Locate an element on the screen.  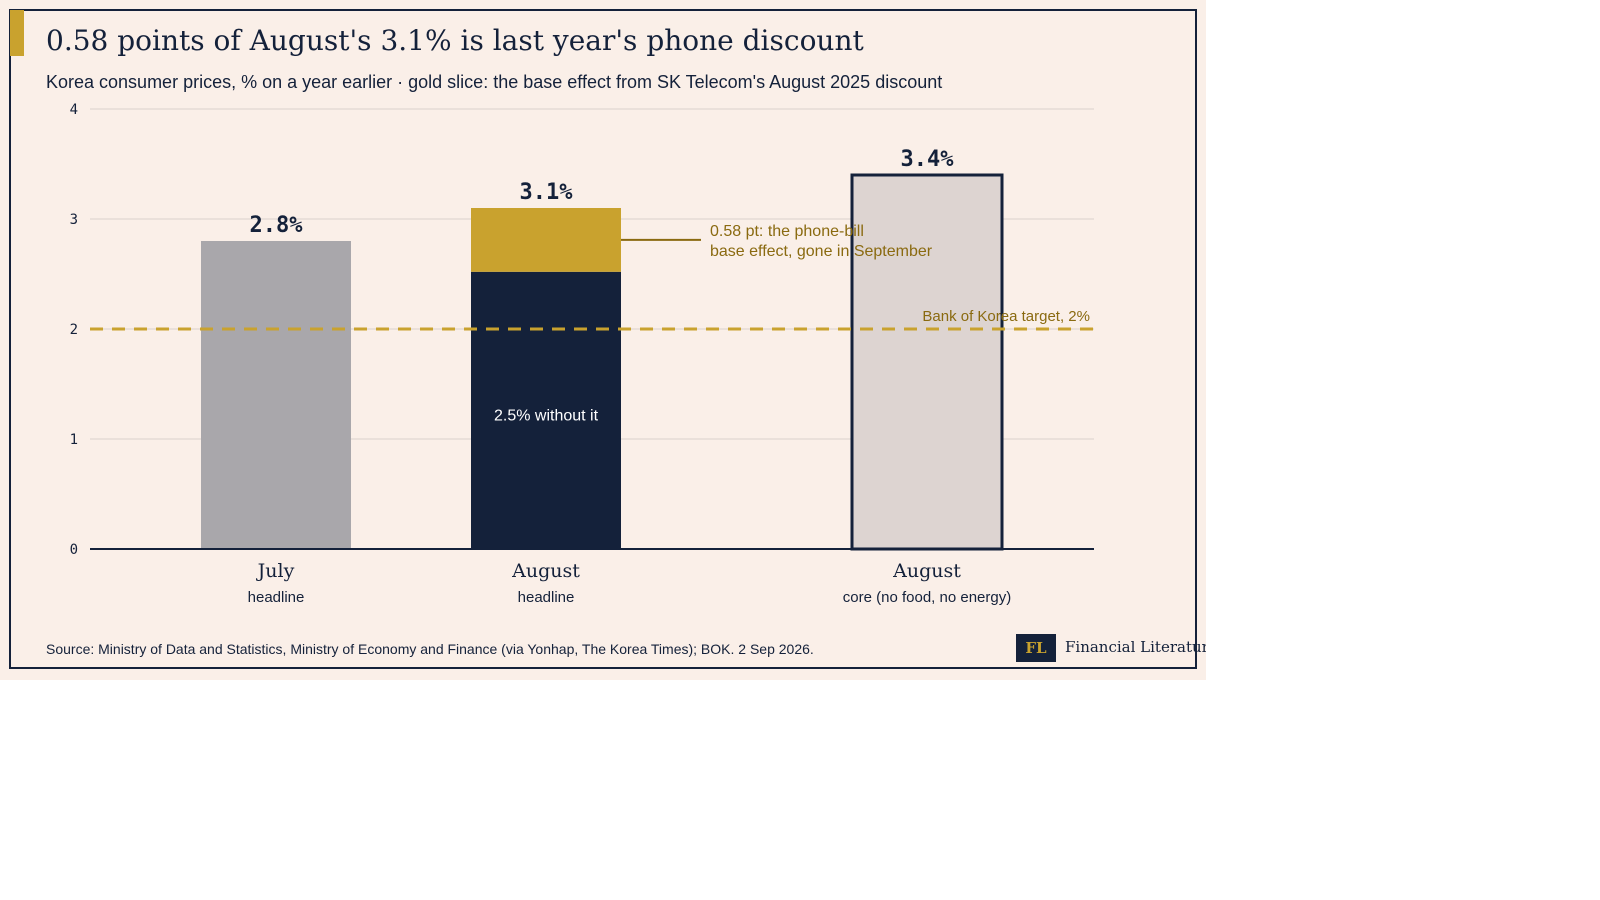
bar-group: 3.1% 2.5% without it is located at coordinates (546, 364).